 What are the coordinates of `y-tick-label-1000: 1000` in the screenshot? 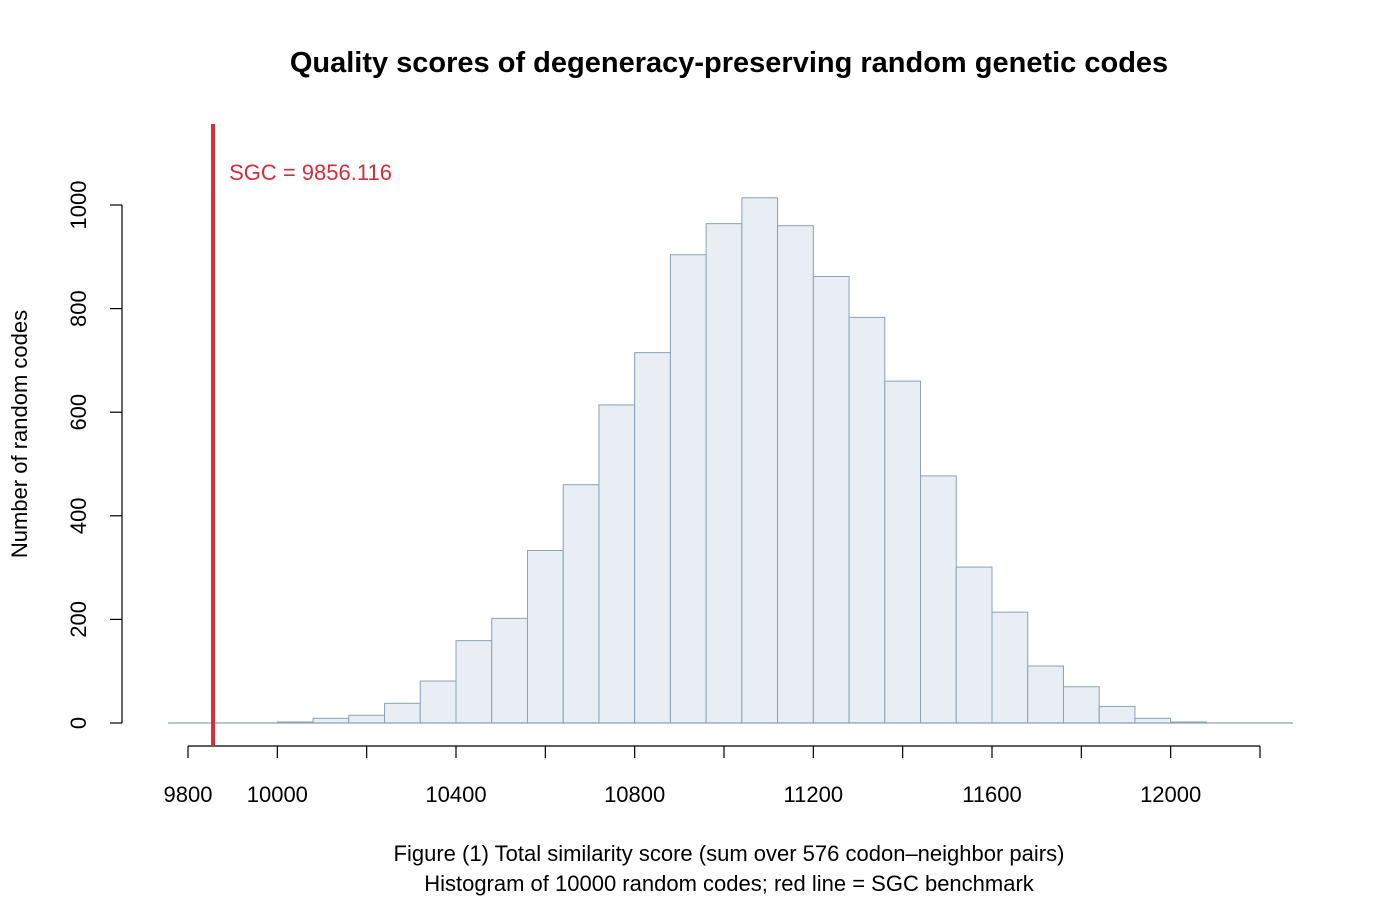 It's located at (78, 205).